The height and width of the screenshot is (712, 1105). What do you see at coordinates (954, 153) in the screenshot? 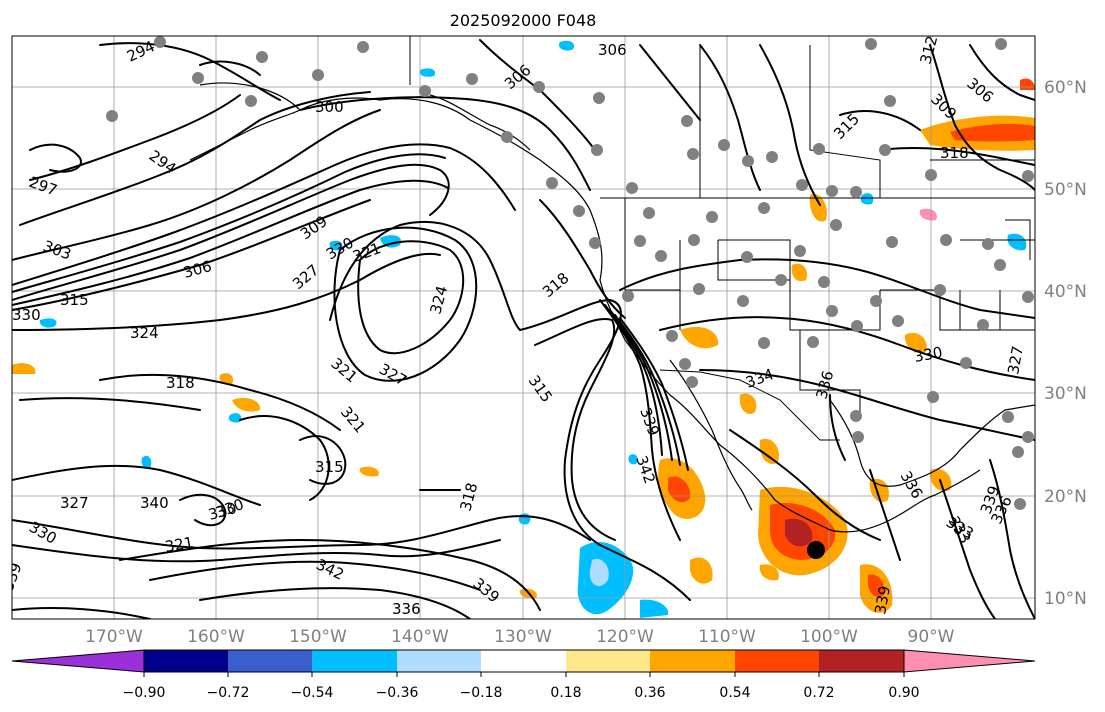
I see `contour-label: 318` at bounding box center [954, 153].